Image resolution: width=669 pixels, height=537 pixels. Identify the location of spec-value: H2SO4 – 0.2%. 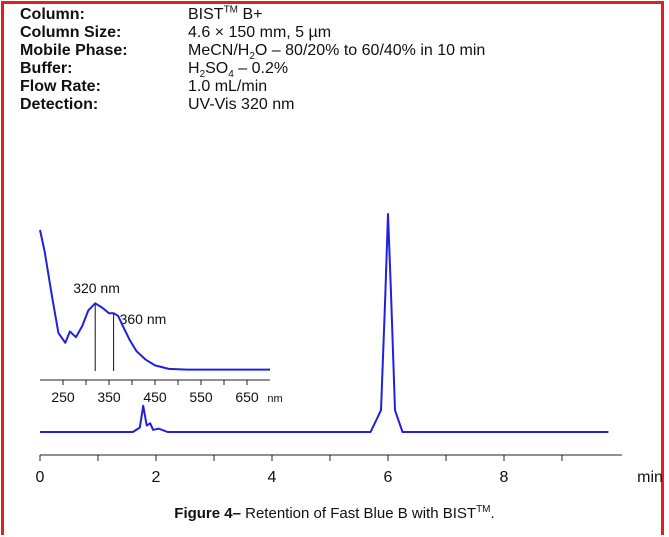
(238, 70).